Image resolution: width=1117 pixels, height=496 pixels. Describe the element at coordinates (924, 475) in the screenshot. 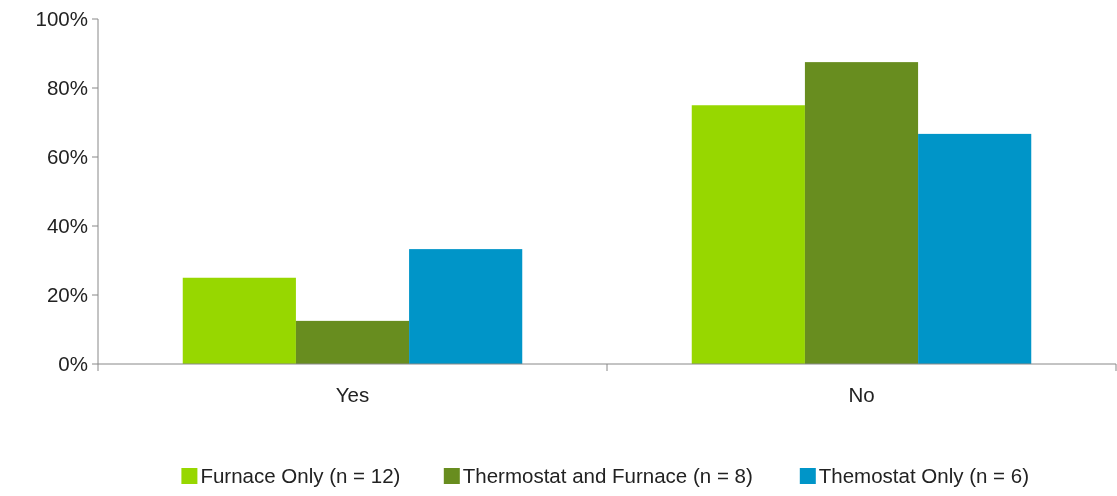

I see `legend-label: Themostat Only (n = 6)` at that location.